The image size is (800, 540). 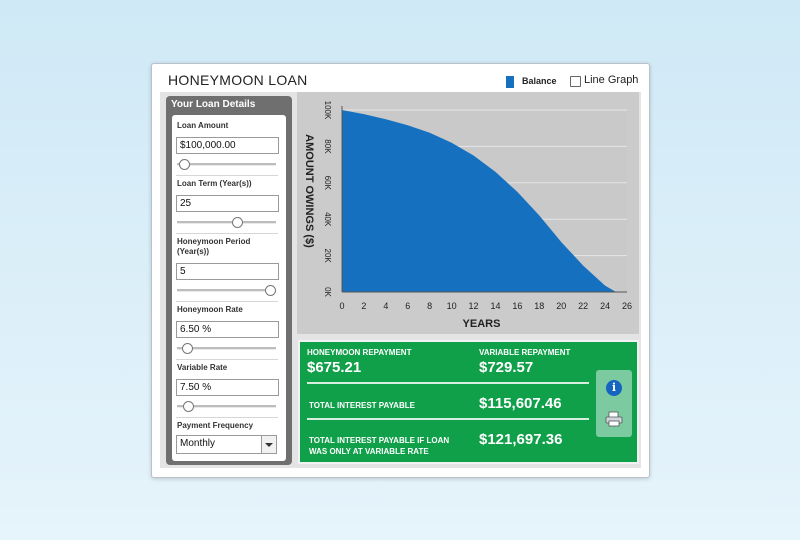 What do you see at coordinates (525, 352) in the screenshot?
I see `variable-repayment-label: VARIABLE REPAYMENT` at bounding box center [525, 352].